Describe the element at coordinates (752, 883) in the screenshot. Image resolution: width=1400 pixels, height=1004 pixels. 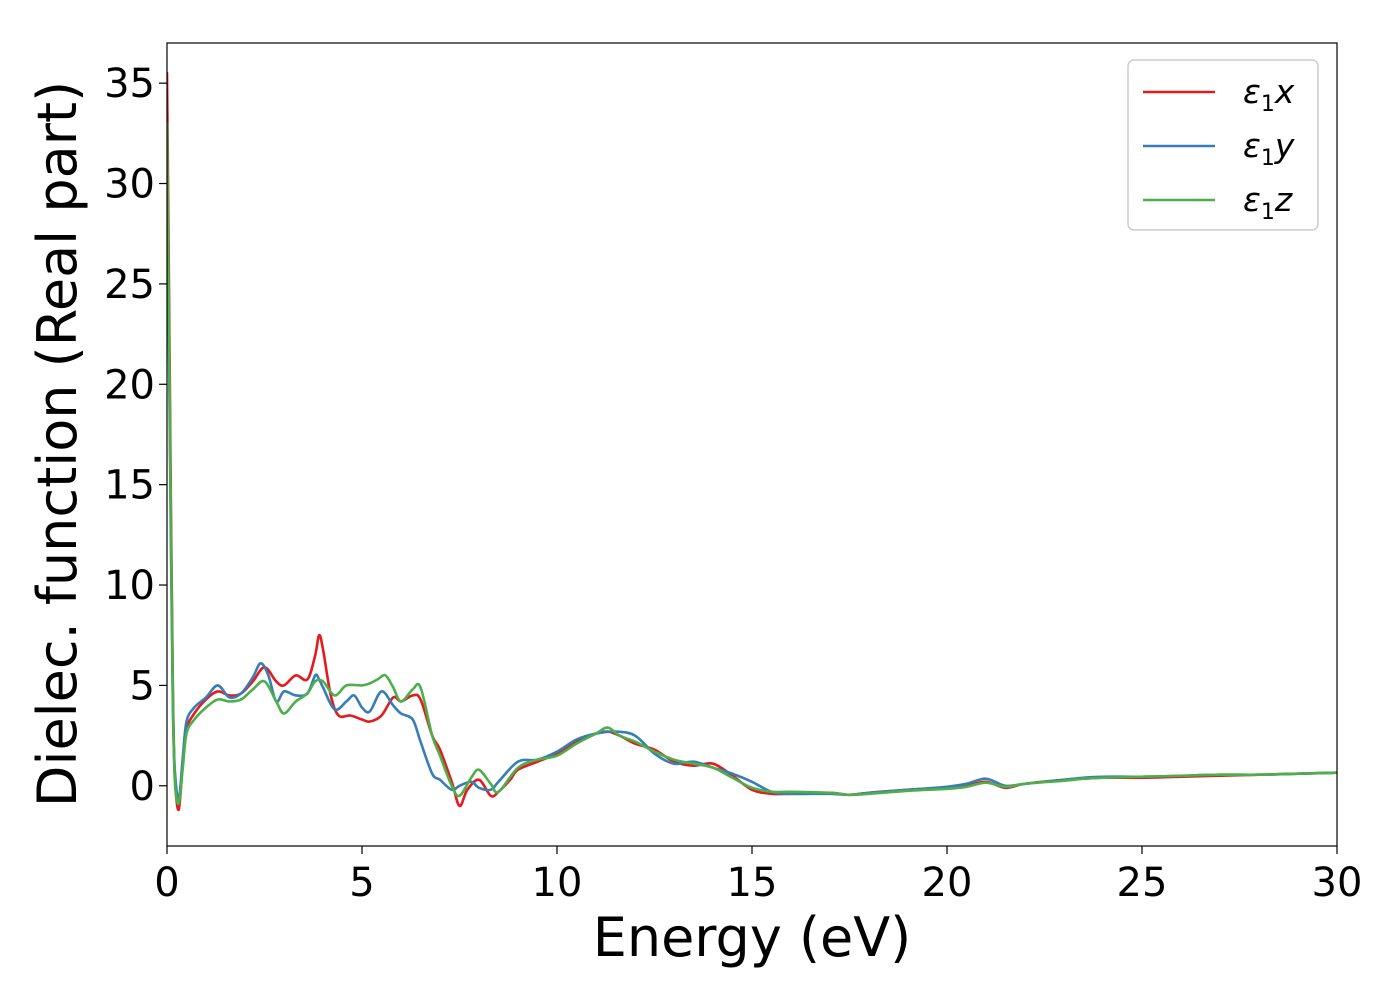
I see `x-tick-label: 15` at that location.